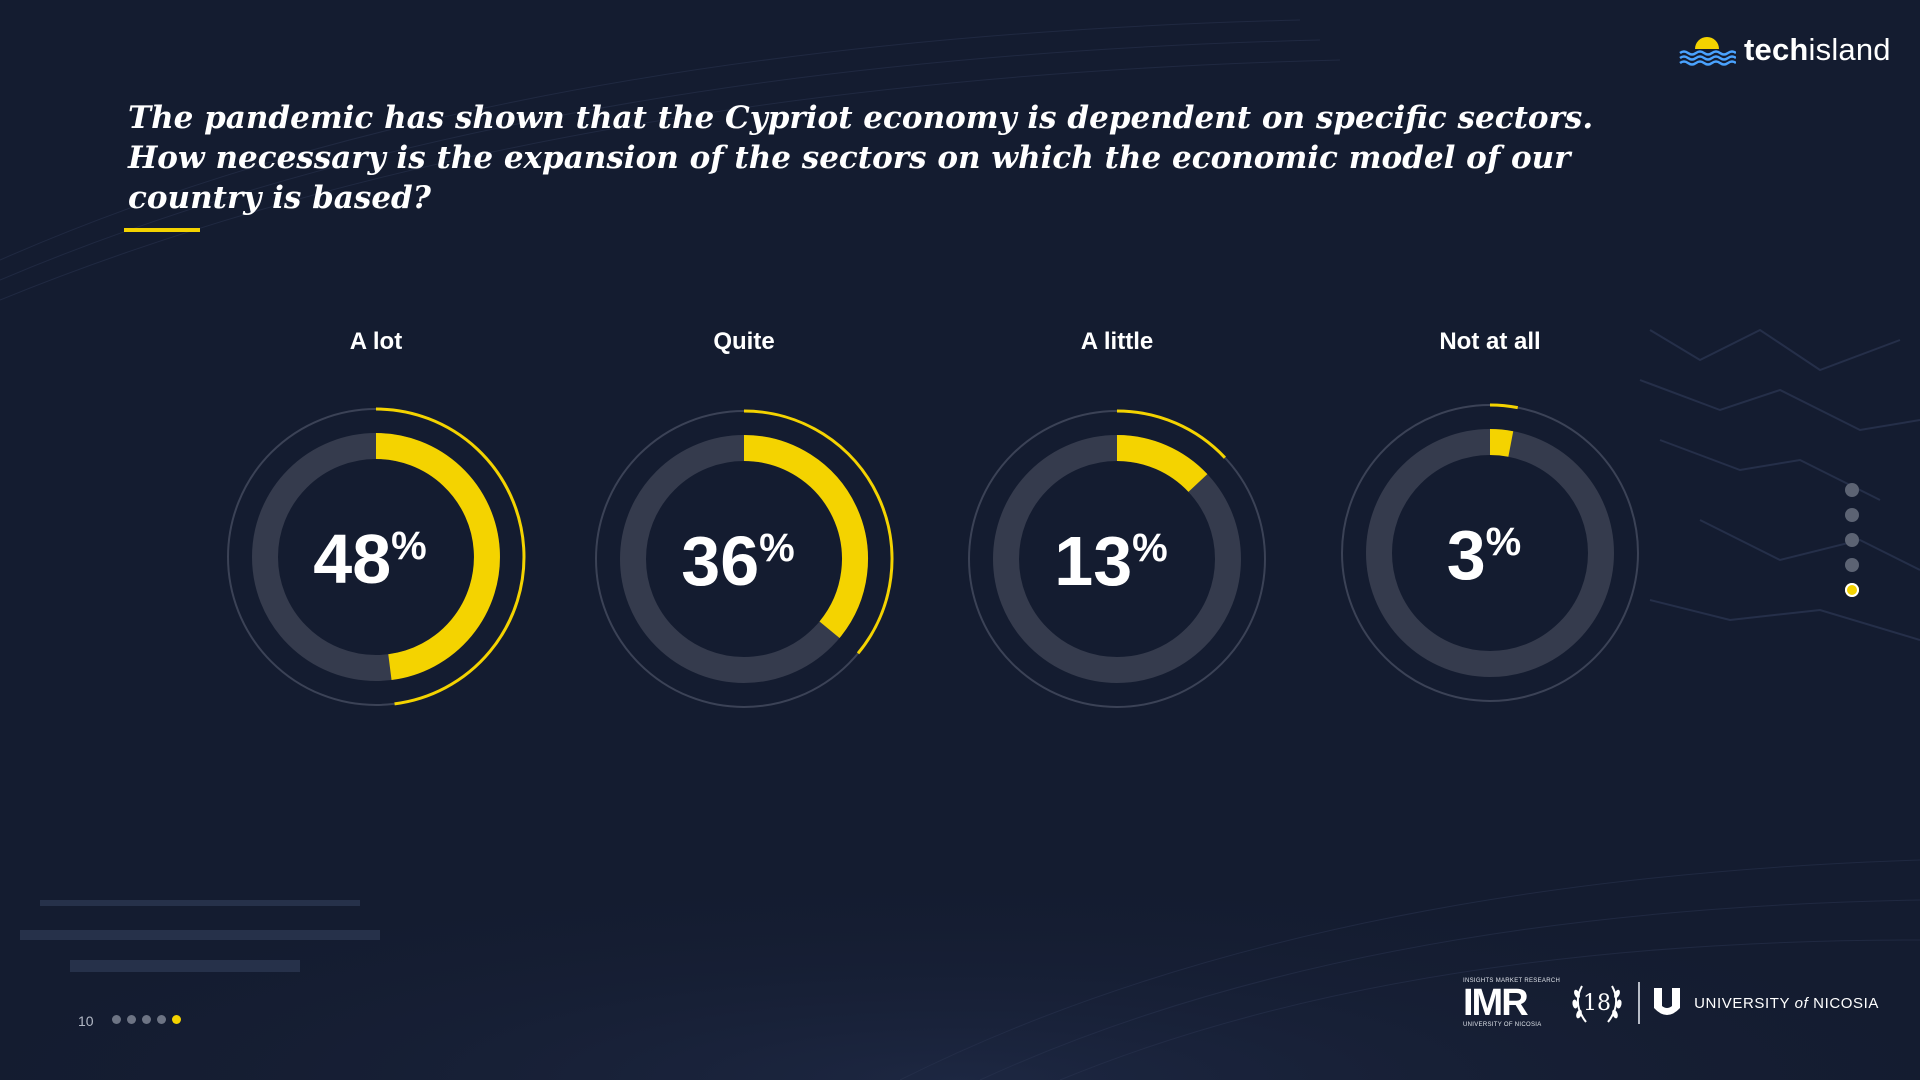 Image resolution: width=1920 pixels, height=1080 pixels. What do you see at coordinates (1512, 981) in the screenshot?
I see `imr-tagline: INSIGHTS MARKET RESEARCH` at bounding box center [1512, 981].